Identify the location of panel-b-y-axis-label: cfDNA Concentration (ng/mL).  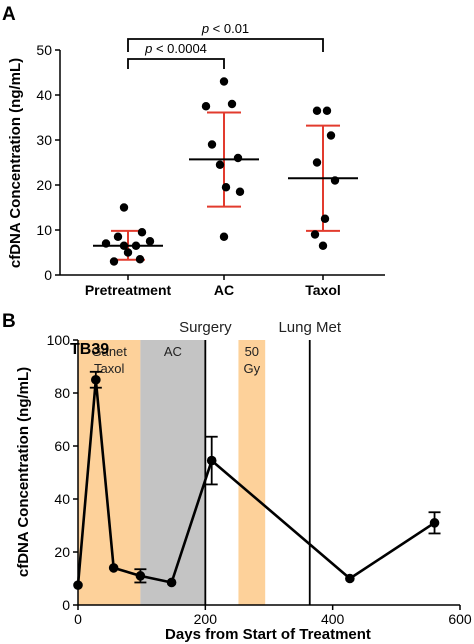
(23, 472).